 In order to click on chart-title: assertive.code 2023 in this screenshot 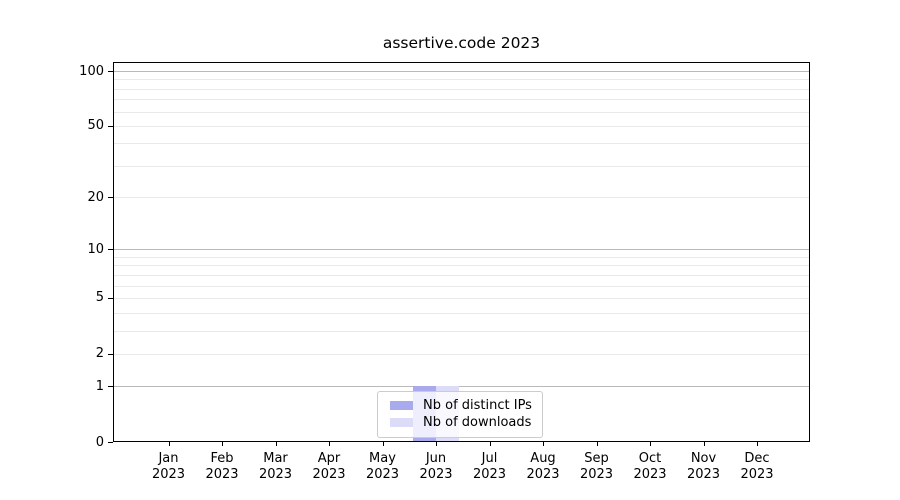, I will do `click(461, 43)`.